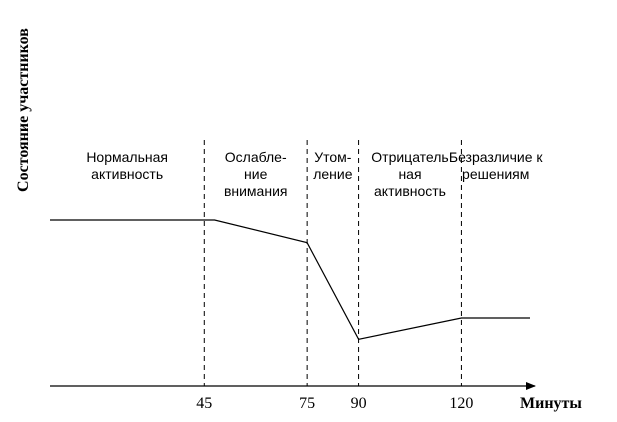 This screenshot has height=422, width=617. What do you see at coordinates (551, 403) in the screenshot?
I see `x-axis-title: Минуты` at bounding box center [551, 403].